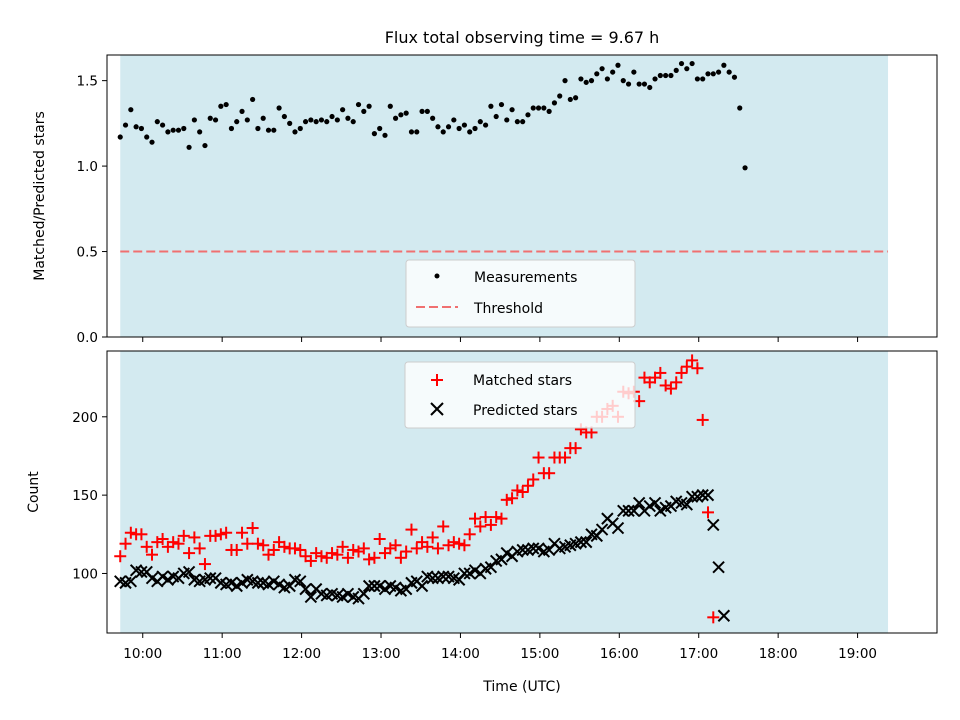  Describe the element at coordinates (698, 654) in the screenshot. I see `bottom-x-tick-label: 17:00` at that location.